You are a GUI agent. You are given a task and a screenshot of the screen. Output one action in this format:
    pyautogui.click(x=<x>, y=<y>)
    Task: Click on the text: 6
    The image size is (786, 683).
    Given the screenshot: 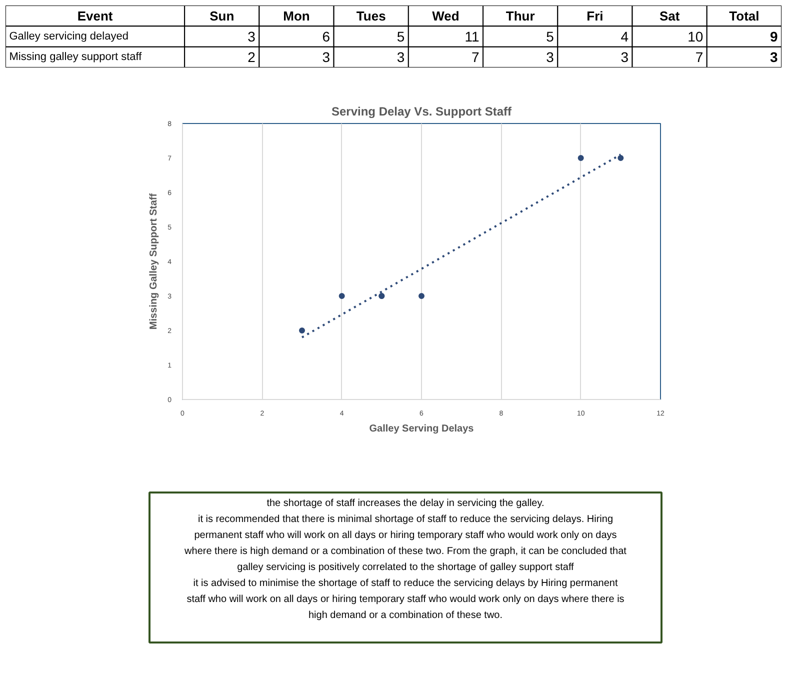 What is the action you would take?
    pyautogui.click(x=326, y=36)
    